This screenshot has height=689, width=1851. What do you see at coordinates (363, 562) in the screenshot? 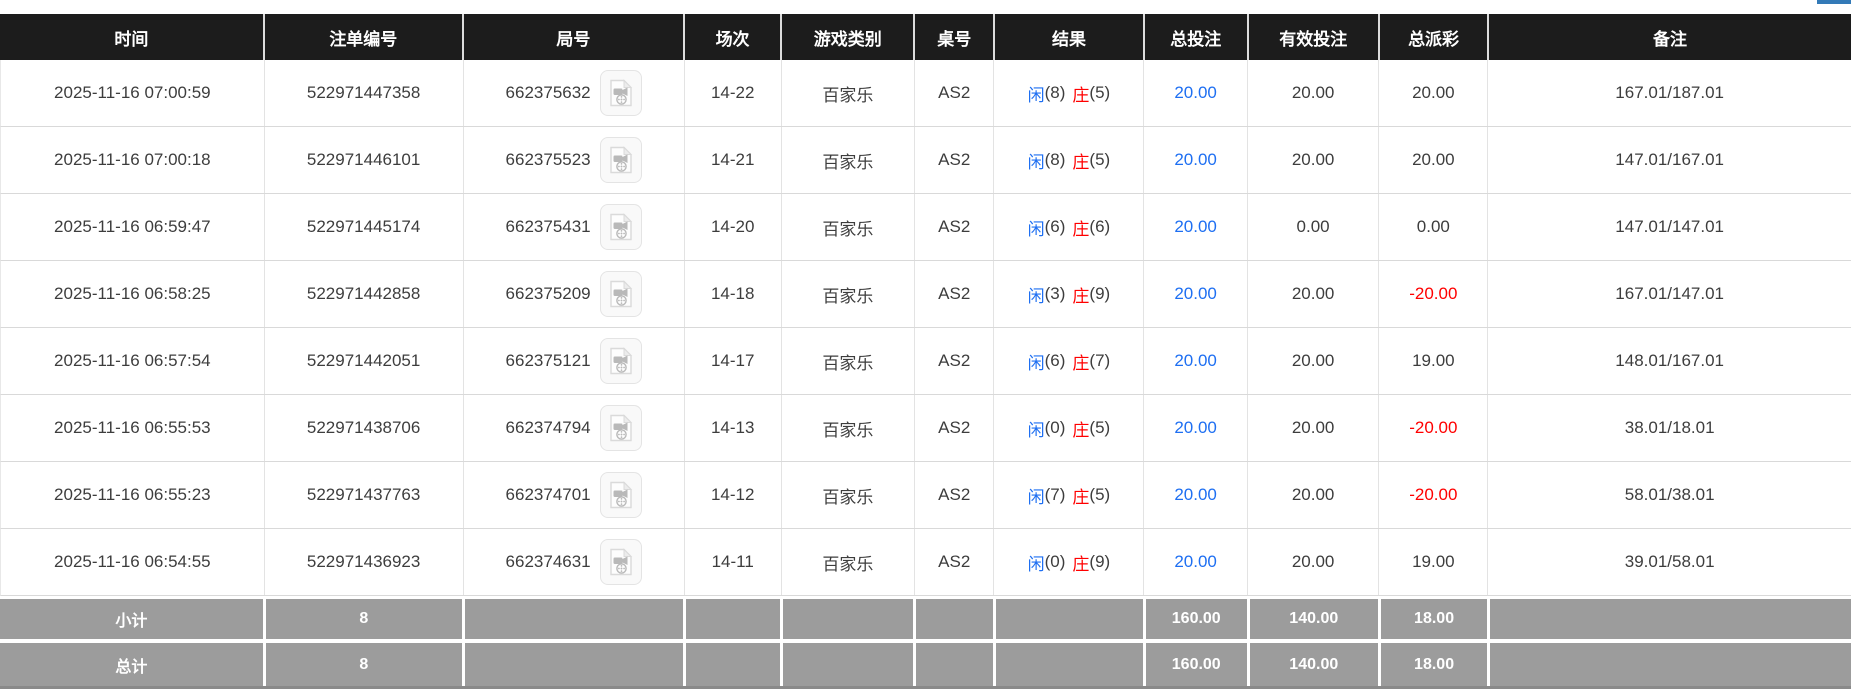
I see `cell-bet-id: 522971436923` at bounding box center [363, 562].